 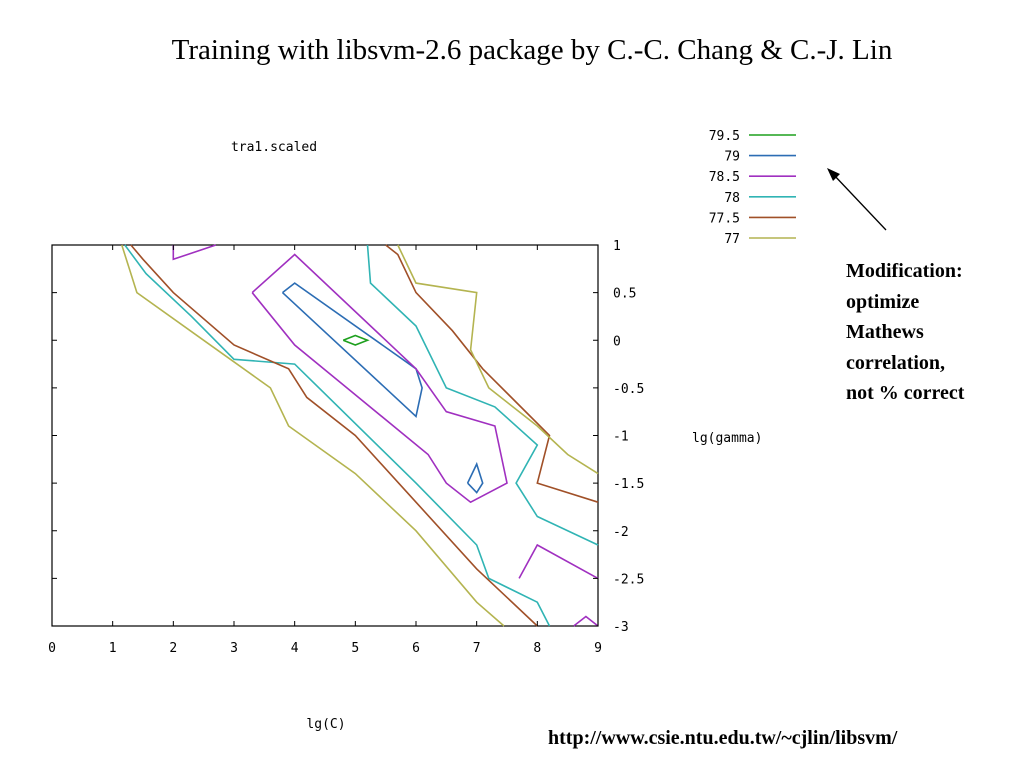 What do you see at coordinates (727, 438) in the screenshot?
I see `y-axis-label: lg(gamma)` at bounding box center [727, 438].